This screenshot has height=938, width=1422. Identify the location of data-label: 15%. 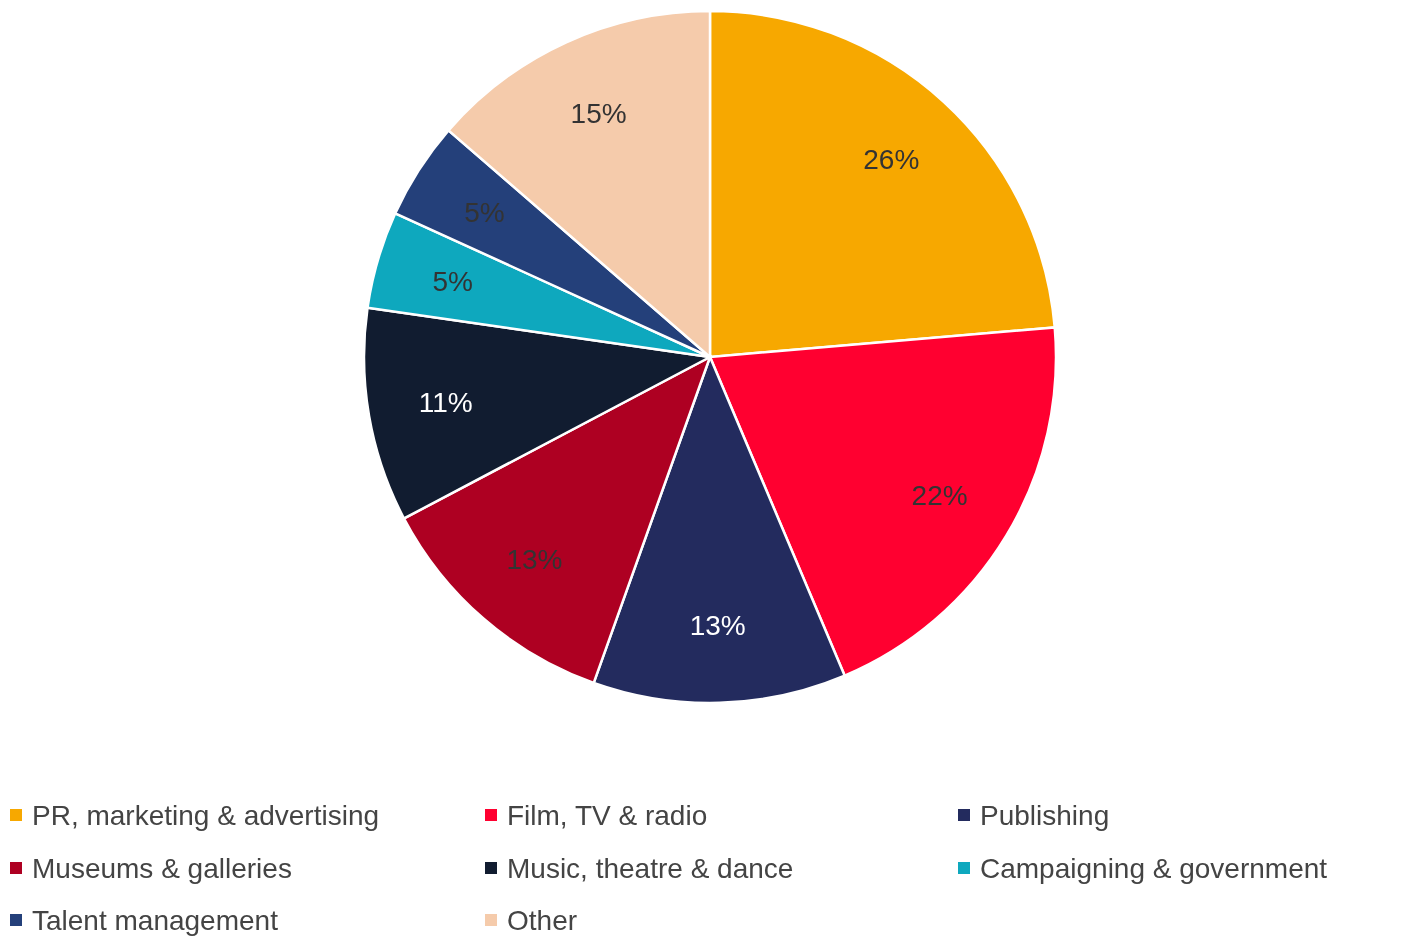
(598, 113).